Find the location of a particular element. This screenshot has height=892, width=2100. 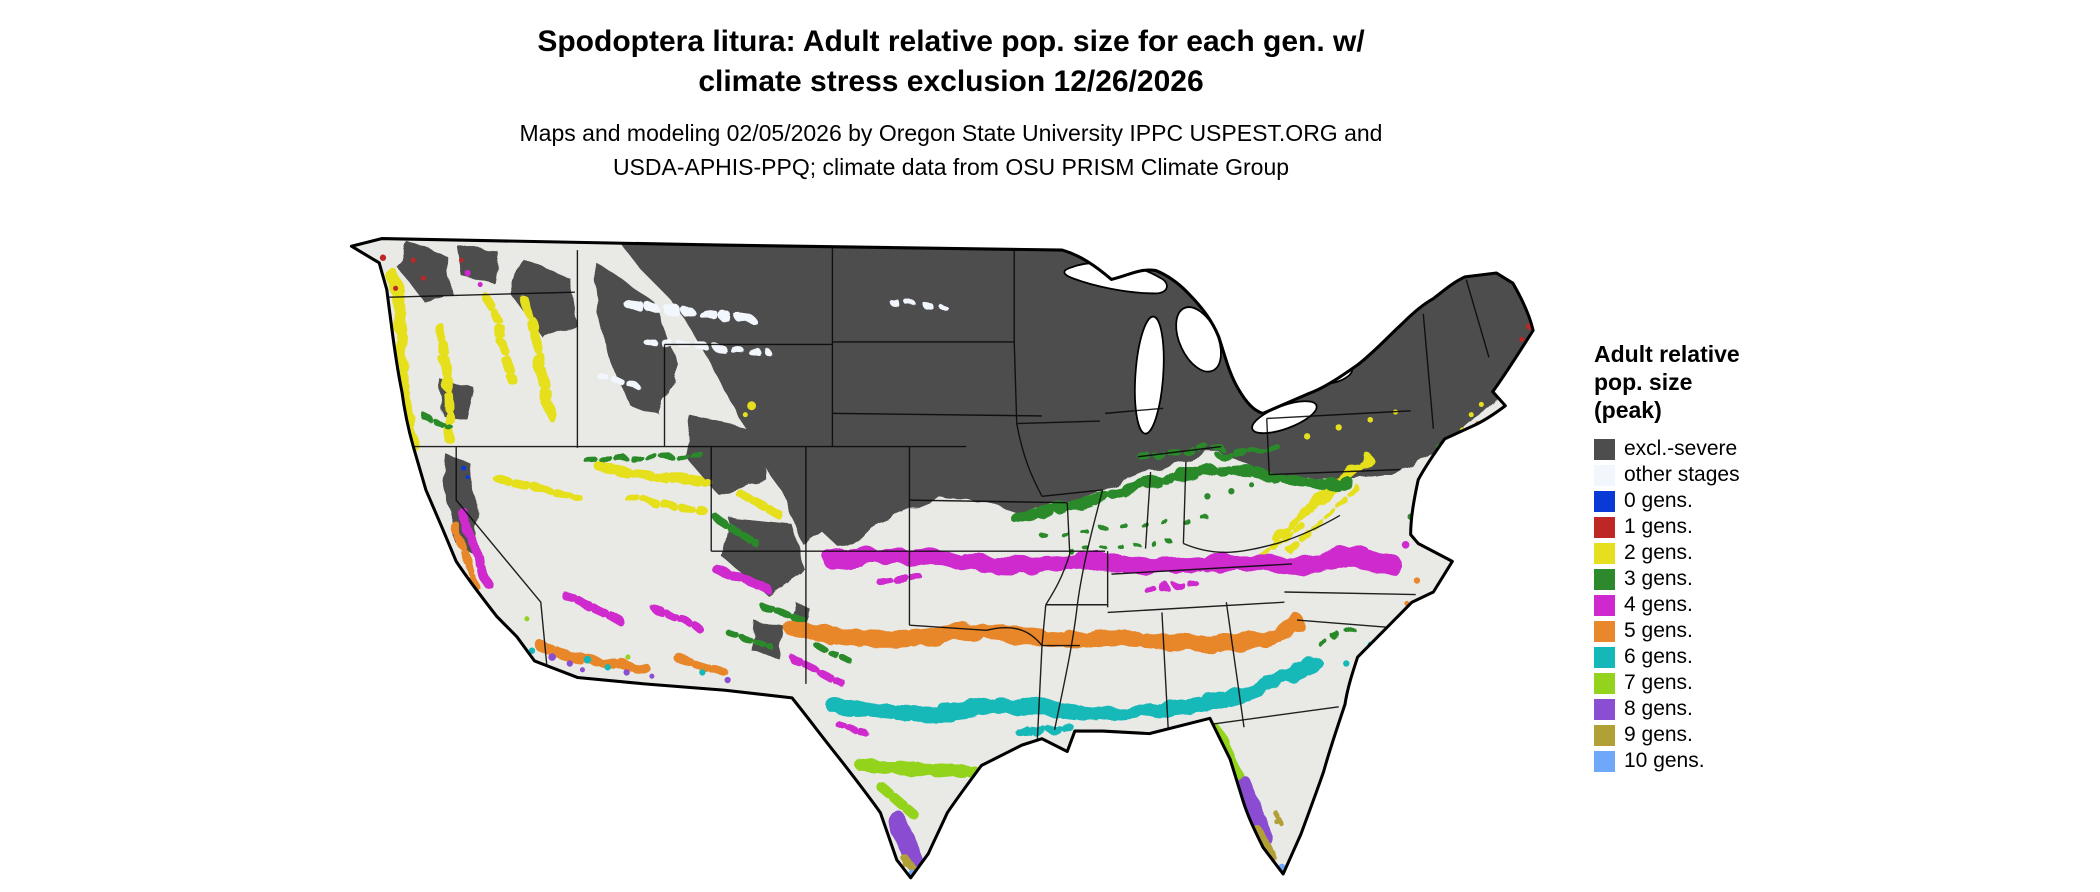

legend-item-label: 4 gens. is located at coordinates (1658, 604).